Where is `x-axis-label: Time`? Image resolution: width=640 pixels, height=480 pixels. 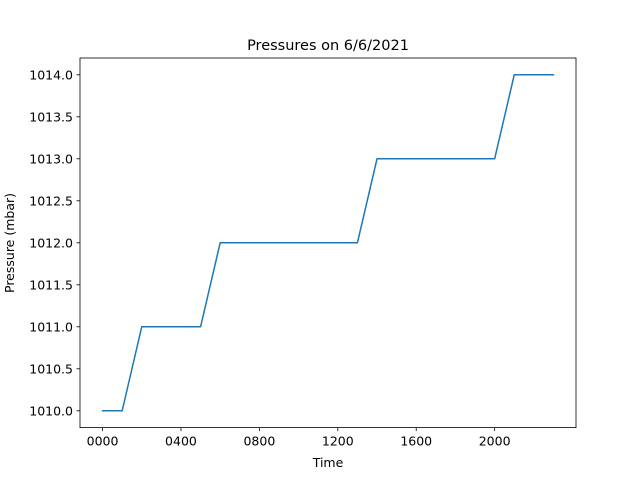 x-axis-label: Time is located at coordinates (328, 462).